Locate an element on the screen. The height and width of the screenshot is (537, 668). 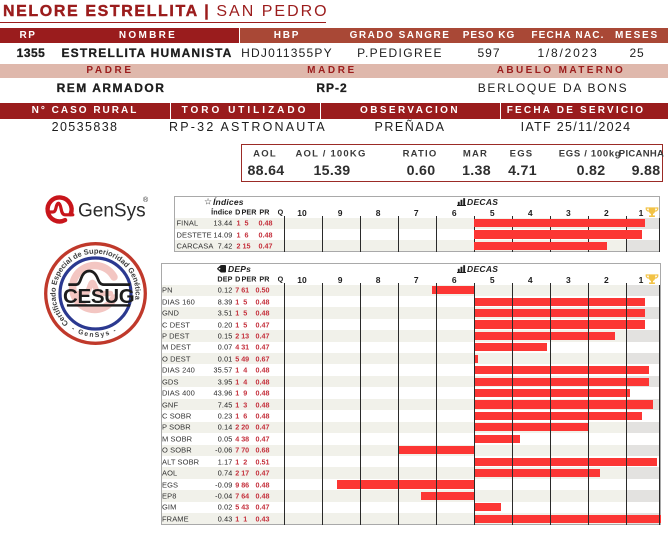
svg-text: CESUG is located at coordinates (97, 295).